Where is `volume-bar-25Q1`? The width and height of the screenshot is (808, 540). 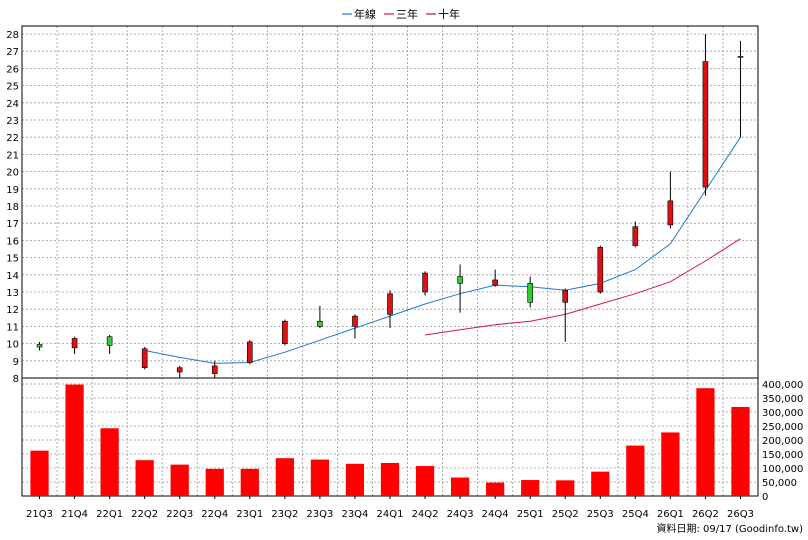
volume-bar-25Q1 is located at coordinates (530, 488).